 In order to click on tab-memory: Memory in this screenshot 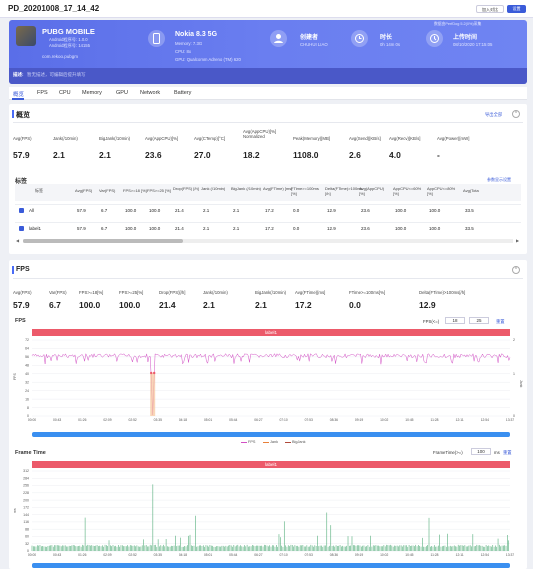, I will do `click(92, 93)`.